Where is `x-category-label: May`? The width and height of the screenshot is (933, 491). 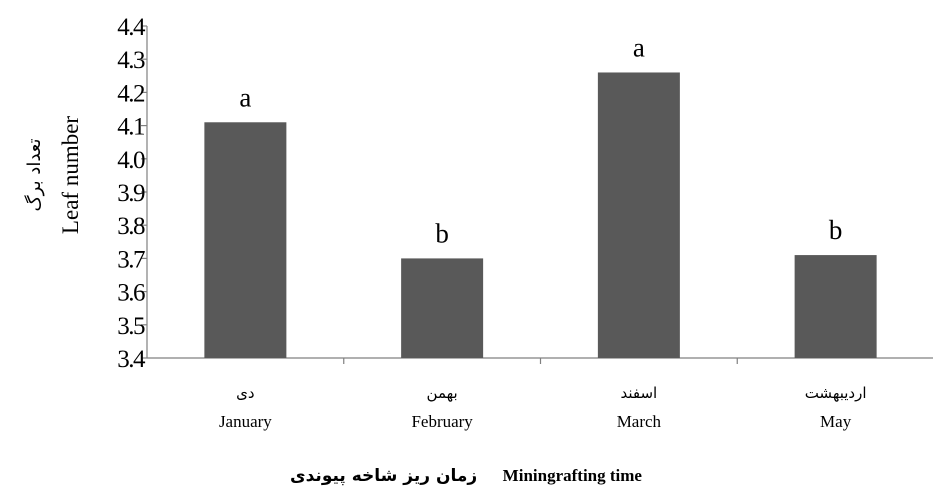
x-category-label: May is located at coordinates (836, 421).